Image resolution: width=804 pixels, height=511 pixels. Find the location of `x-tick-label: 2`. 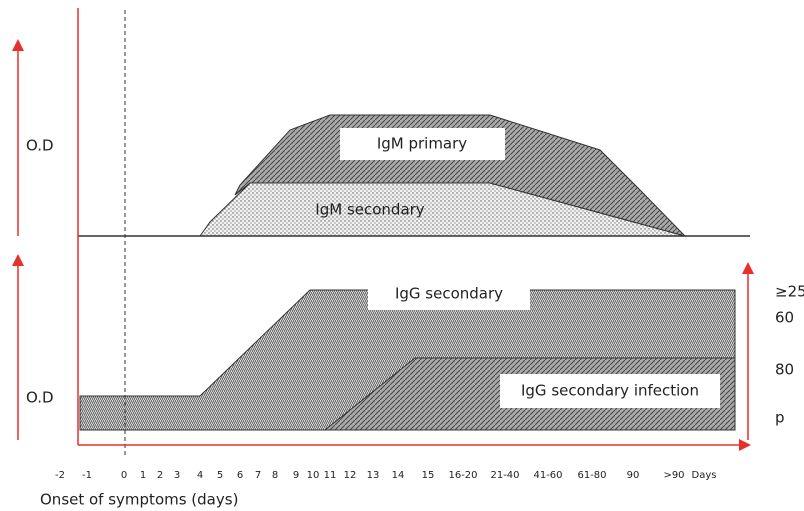

x-tick-label: 2 is located at coordinates (160, 475).